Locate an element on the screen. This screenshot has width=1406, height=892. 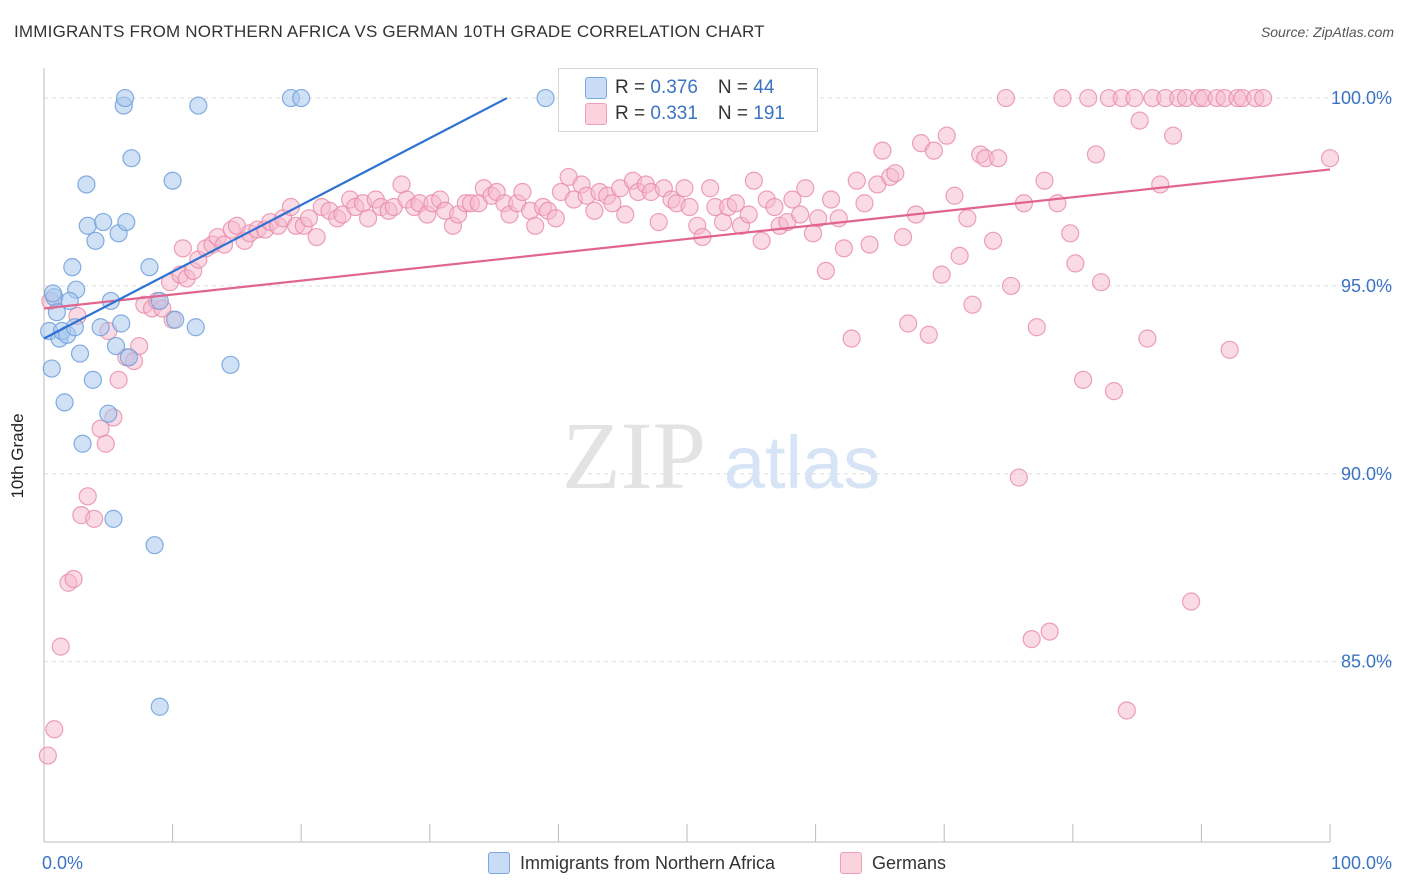
chart-source: Source: ZipAtlas.com is located at coordinates (1327, 32).